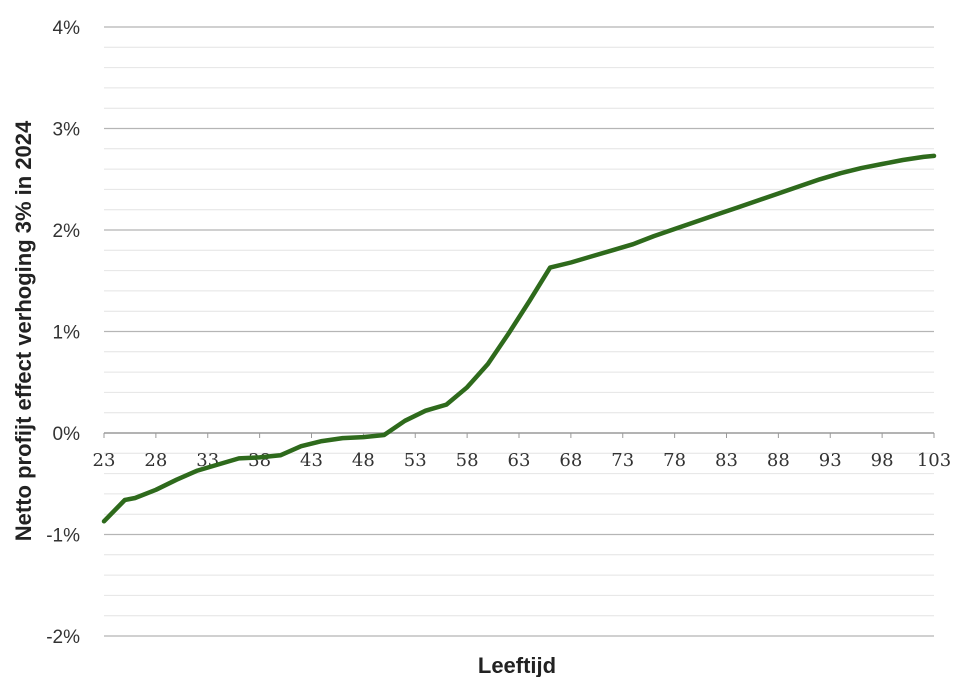 The width and height of the screenshot is (956, 677). I want to click on x-tick-label: 38, so click(259, 460).